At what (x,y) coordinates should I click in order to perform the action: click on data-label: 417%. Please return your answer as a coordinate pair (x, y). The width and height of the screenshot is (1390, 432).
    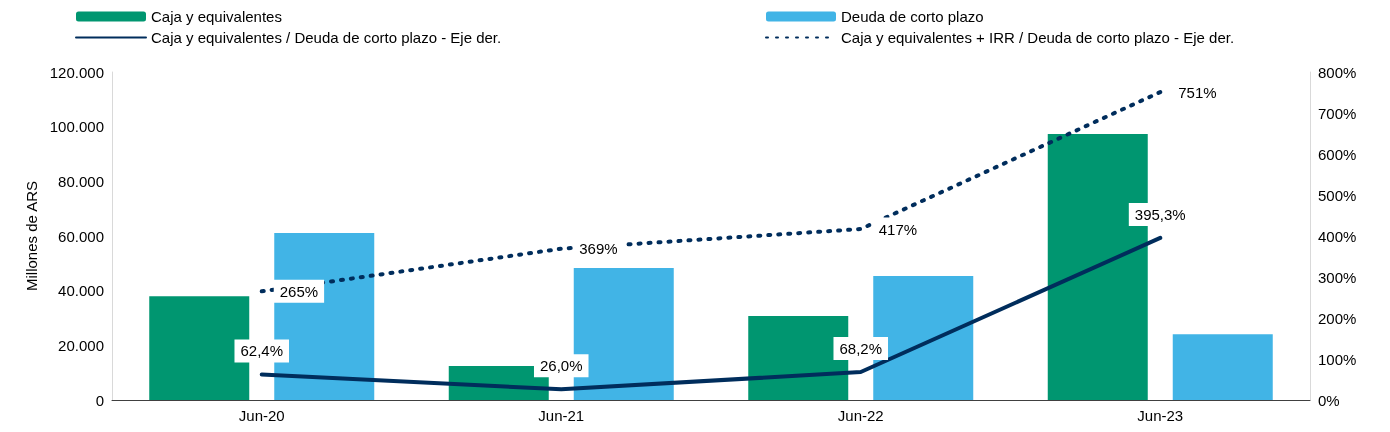
    Looking at the image, I should click on (898, 229).